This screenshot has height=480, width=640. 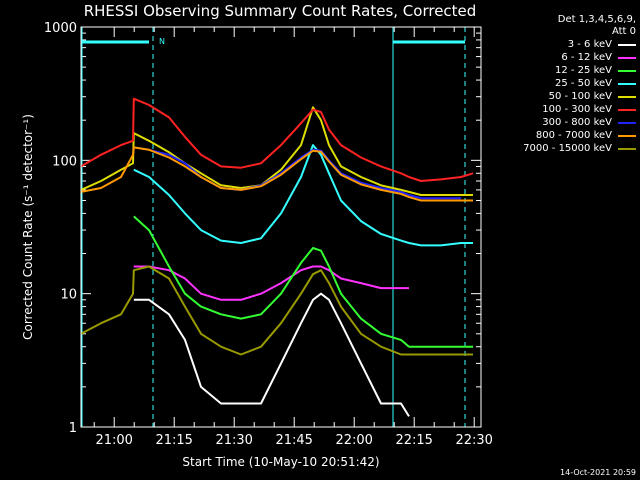 I want to click on x-tick-label: 21:45, so click(x=293, y=440).